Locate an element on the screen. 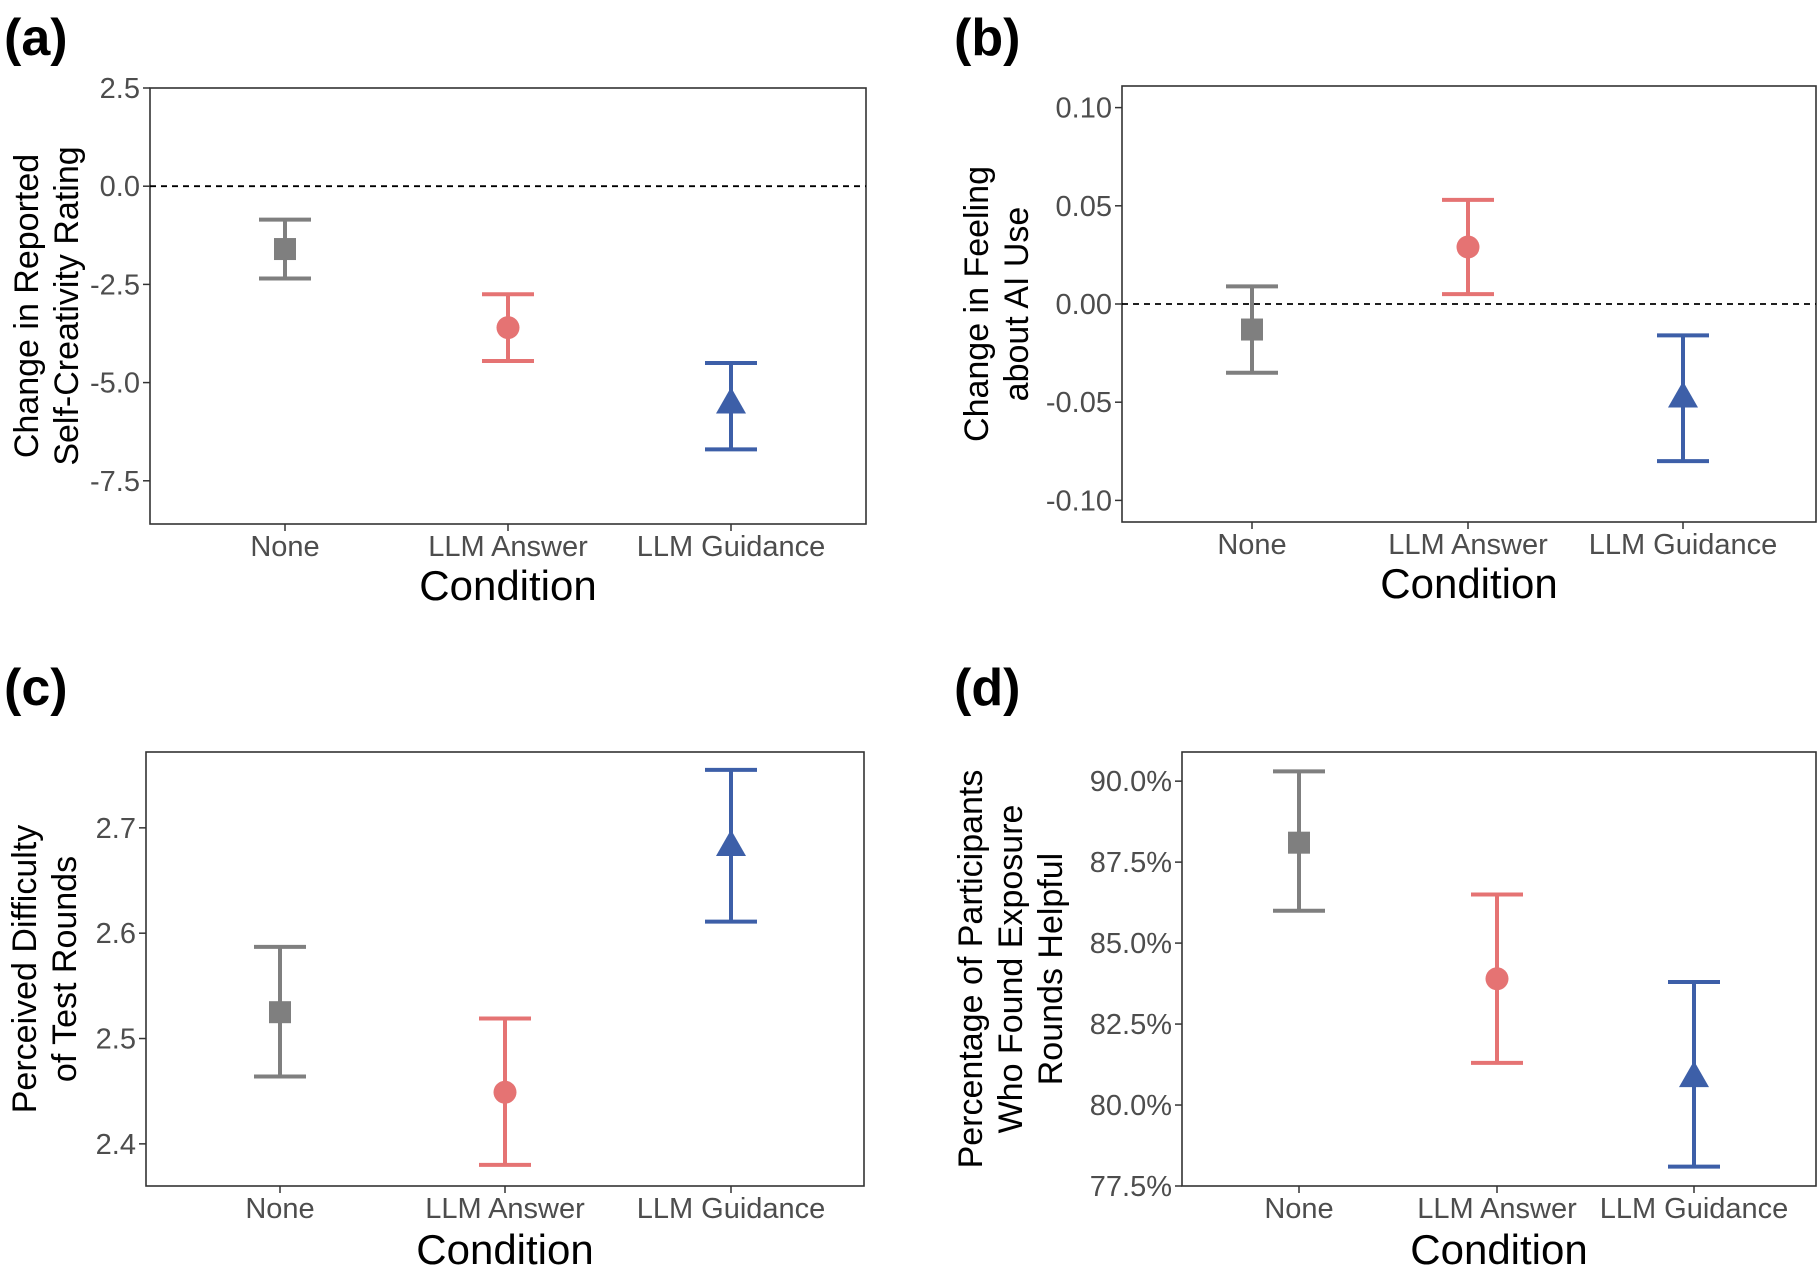  plot-frame is located at coordinates (1499, 969).